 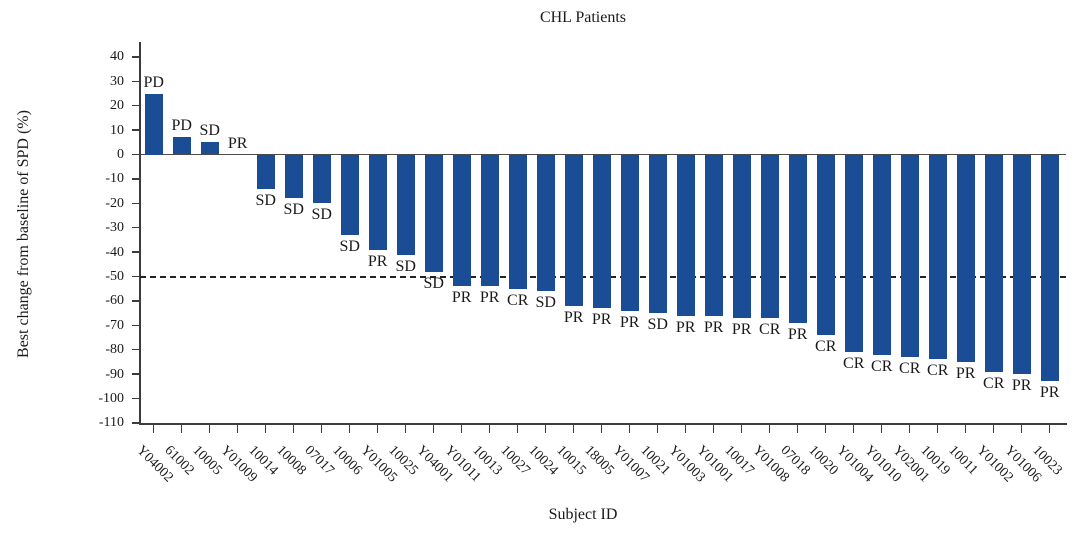 I want to click on x-axis-title: Subject ID, so click(x=583, y=514).